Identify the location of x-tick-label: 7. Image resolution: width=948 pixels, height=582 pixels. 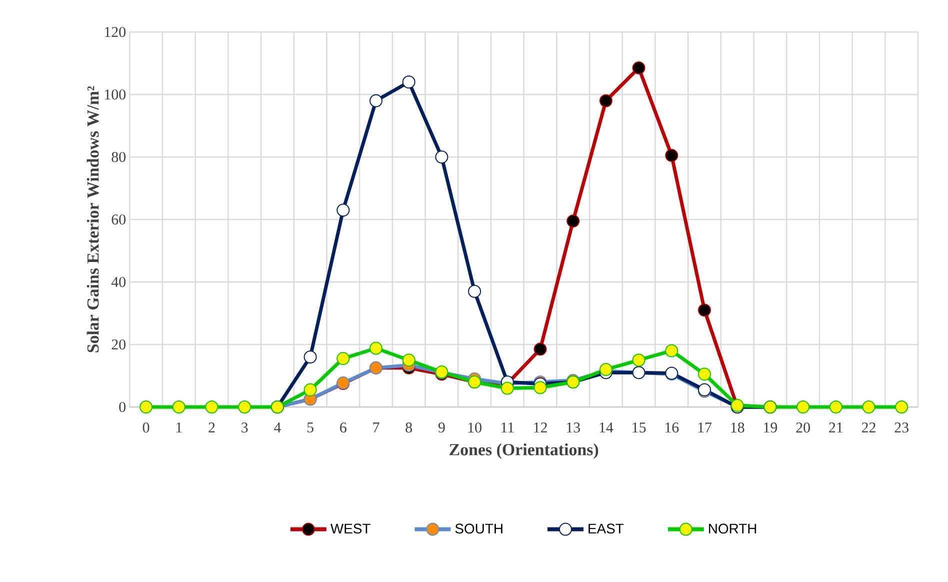
(376, 427).